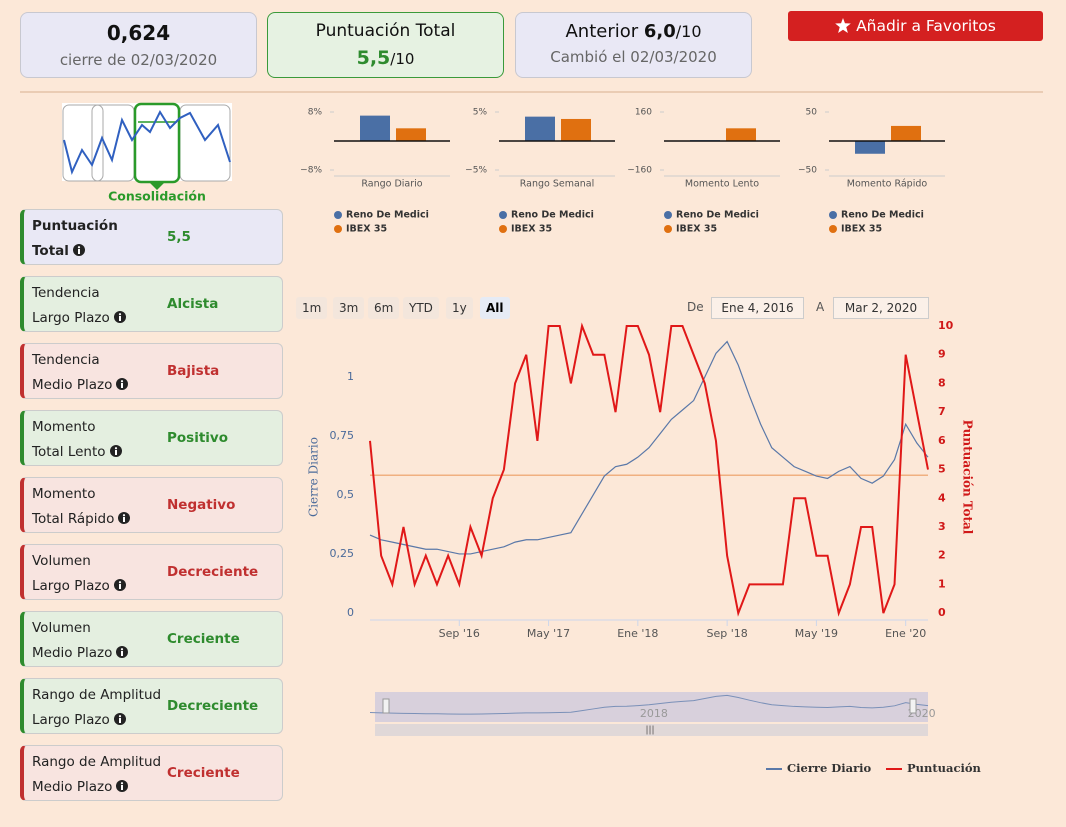 The height and width of the screenshot is (827, 1066). I want to click on indicator-label: Puntuación Total, so click(75, 239).